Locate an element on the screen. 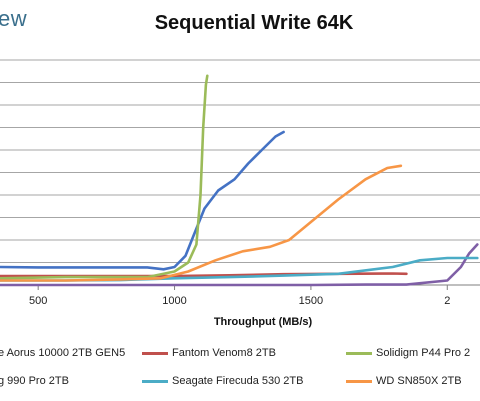 Image resolution: width=480 pixels, height=401 pixels. brand-logo-fragment: ew is located at coordinates (14, 18).